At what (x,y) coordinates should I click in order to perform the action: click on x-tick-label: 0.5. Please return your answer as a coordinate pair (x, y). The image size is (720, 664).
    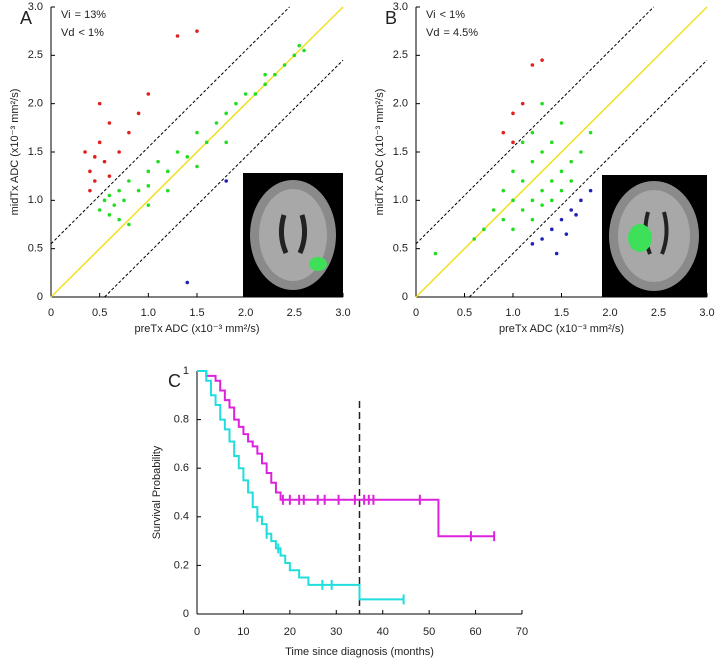
    Looking at the image, I should click on (464, 313).